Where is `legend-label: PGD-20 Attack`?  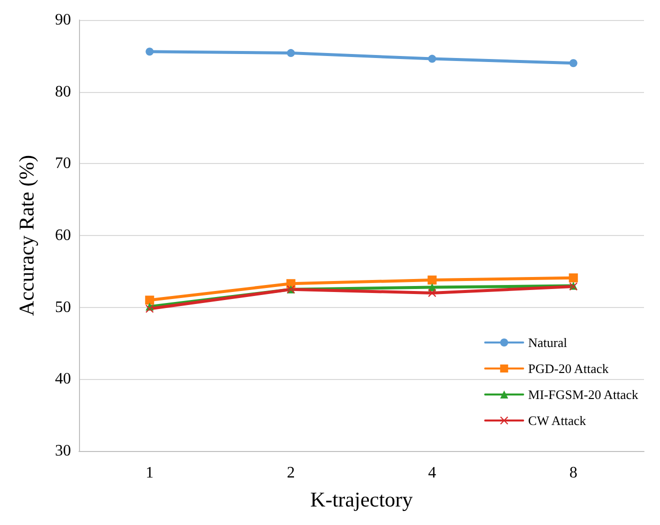
legend-label: PGD-20 Attack is located at coordinates (569, 368).